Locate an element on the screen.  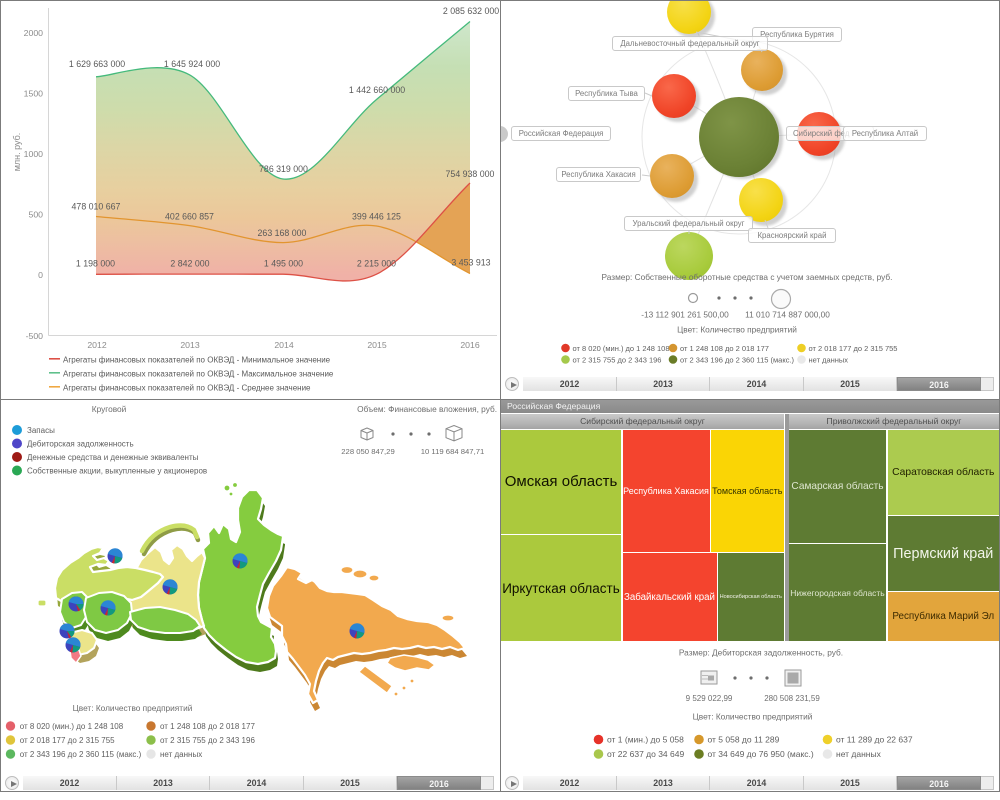
svg-text: 2015 is located at coordinates (376, 345).